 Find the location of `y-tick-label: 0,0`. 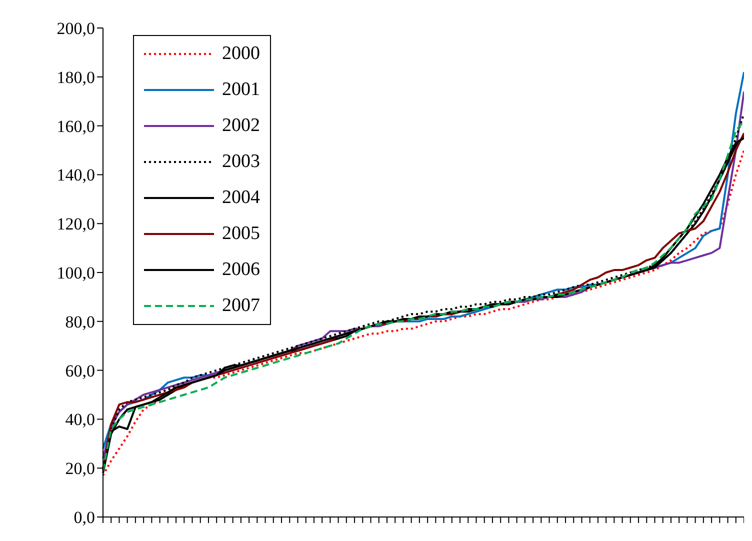

y-tick-label: 0,0 is located at coordinates (84, 518).